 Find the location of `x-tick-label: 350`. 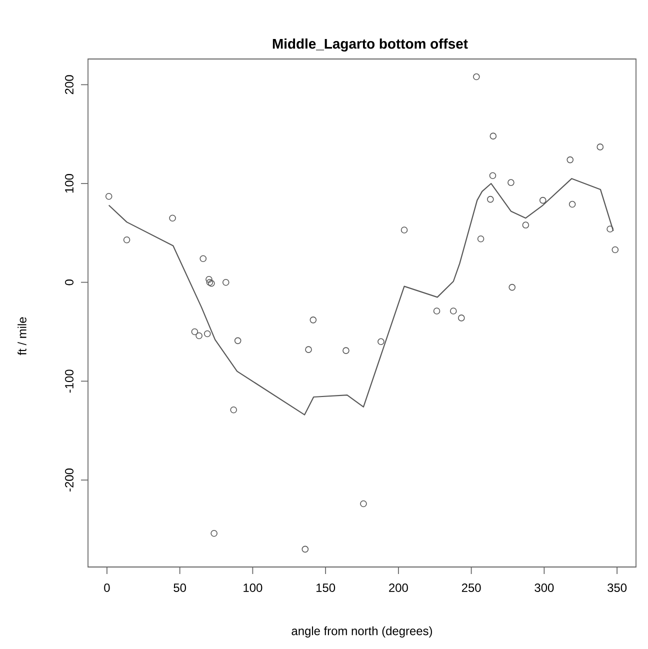

x-tick-label: 350 is located at coordinates (617, 588).